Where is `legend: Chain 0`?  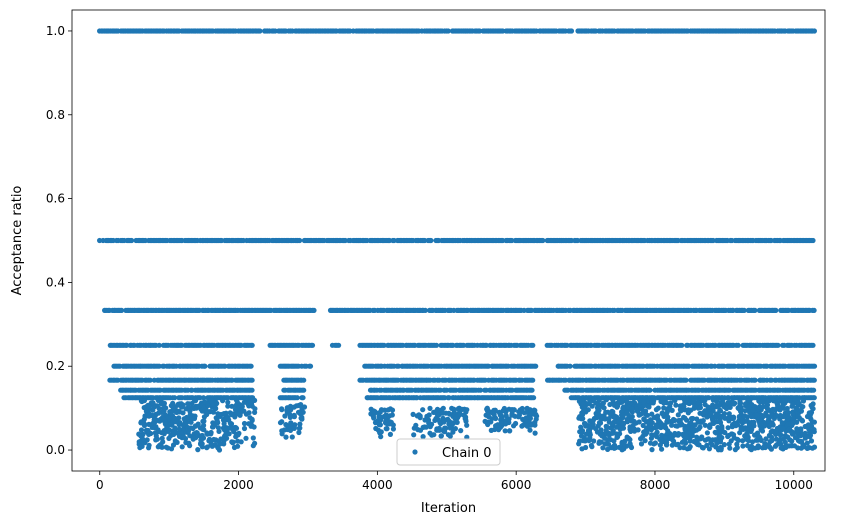
legend: Chain 0 is located at coordinates (448, 452).